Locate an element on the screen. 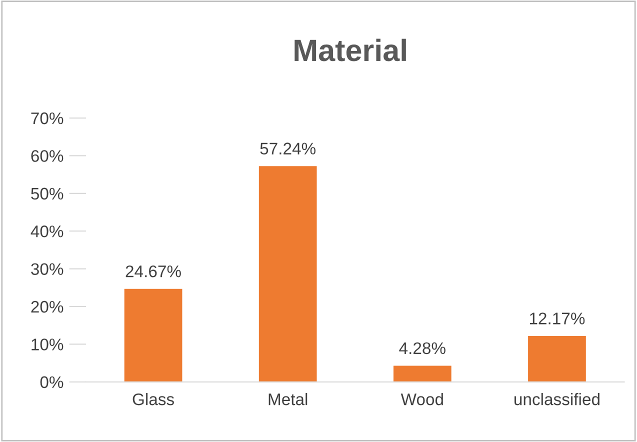 Image resolution: width=637 pixels, height=442 pixels. chart-title: Material is located at coordinates (350, 50).